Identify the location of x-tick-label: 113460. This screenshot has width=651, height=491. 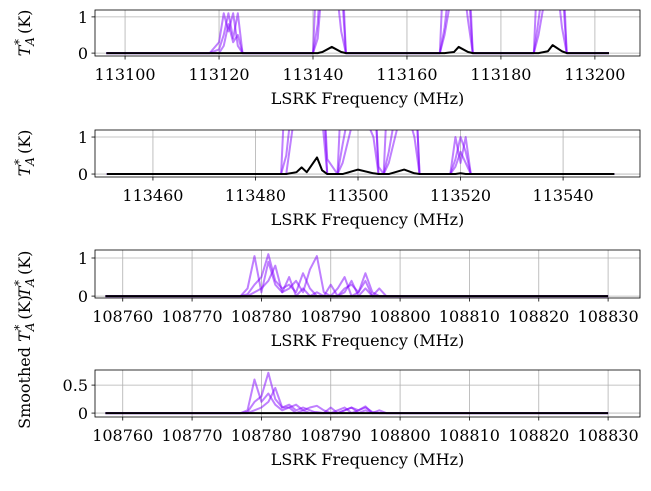
(152, 195).